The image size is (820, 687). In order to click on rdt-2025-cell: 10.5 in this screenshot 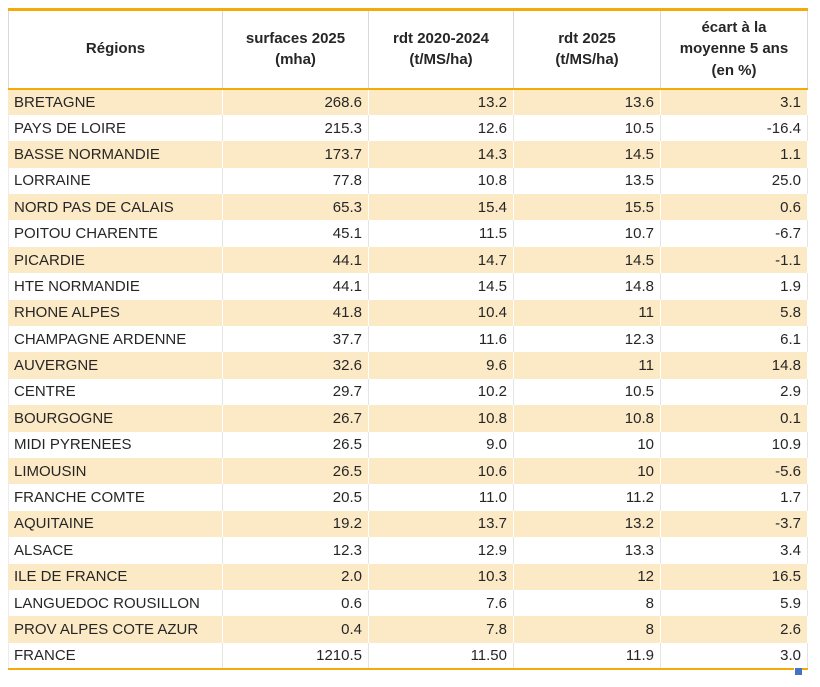, I will do `click(587, 128)`.